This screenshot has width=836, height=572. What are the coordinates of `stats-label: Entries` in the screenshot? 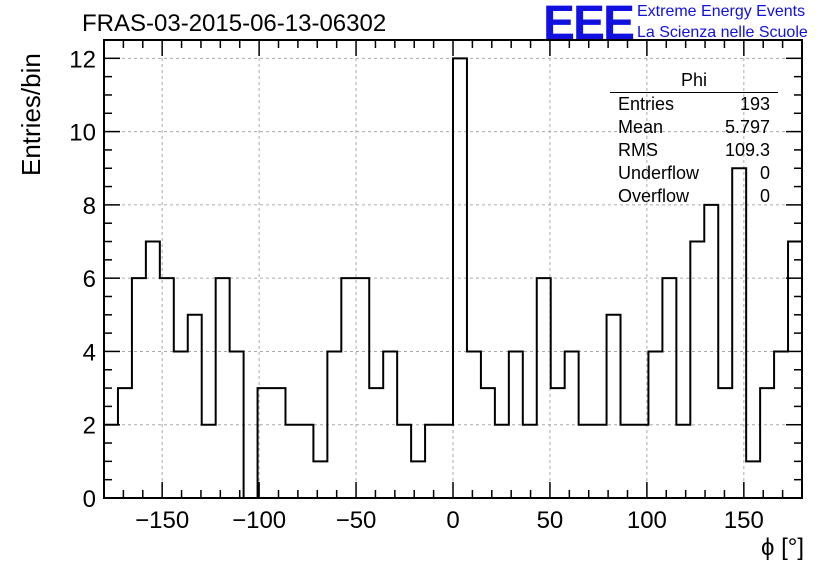 It's located at (646, 104).